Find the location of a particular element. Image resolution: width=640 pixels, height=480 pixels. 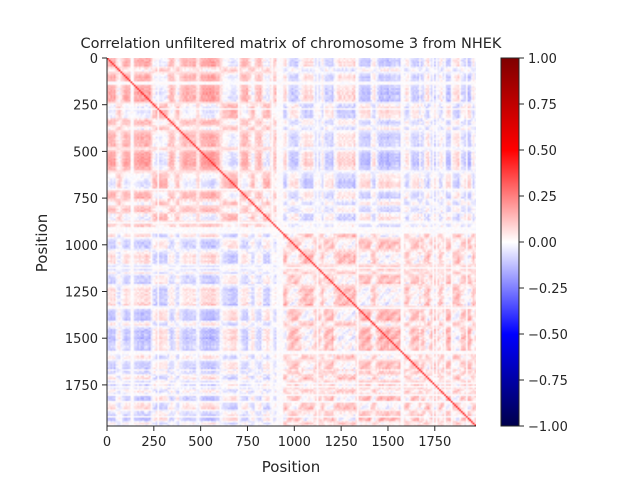

colorbar-tick-label: 0.75 is located at coordinates (542, 105).